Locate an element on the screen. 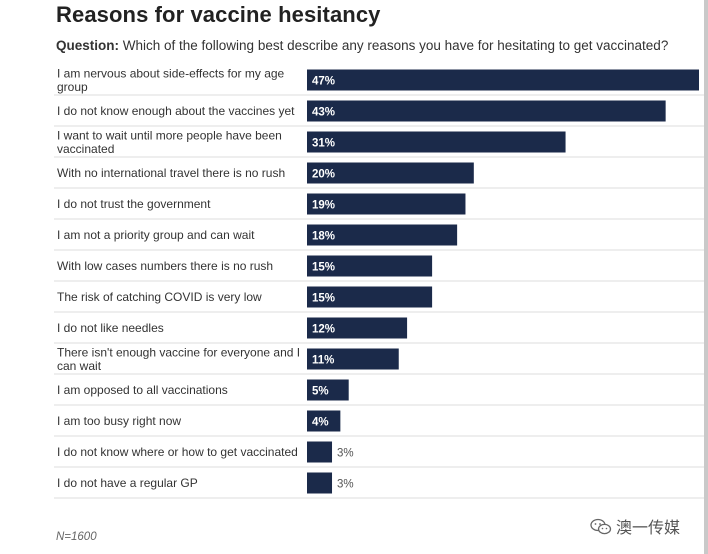  question-label: Question: is located at coordinates (87, 45).